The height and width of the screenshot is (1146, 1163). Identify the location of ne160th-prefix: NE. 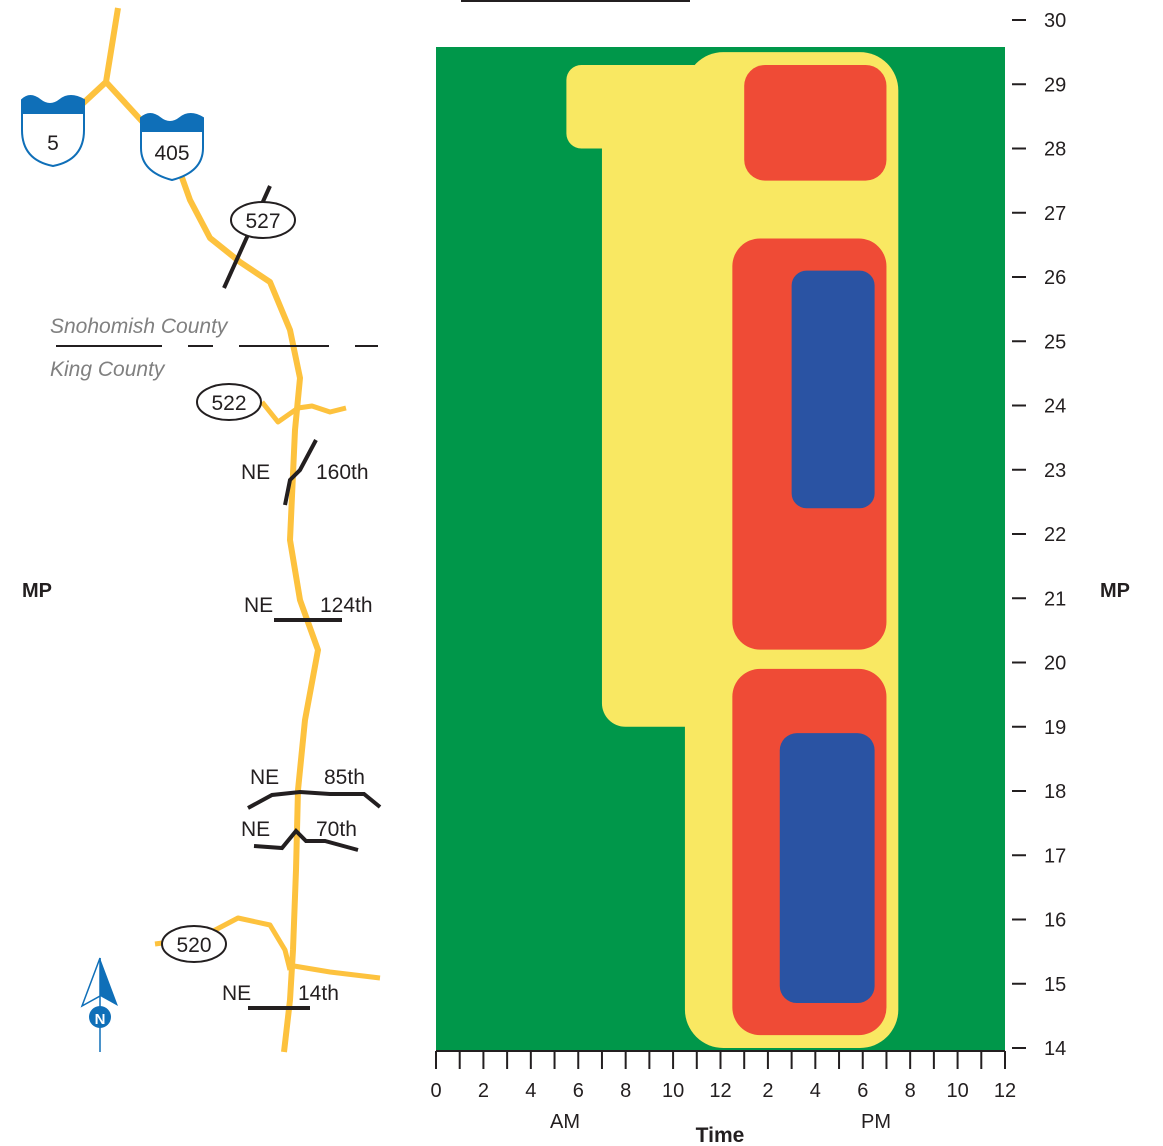
(255, 472).